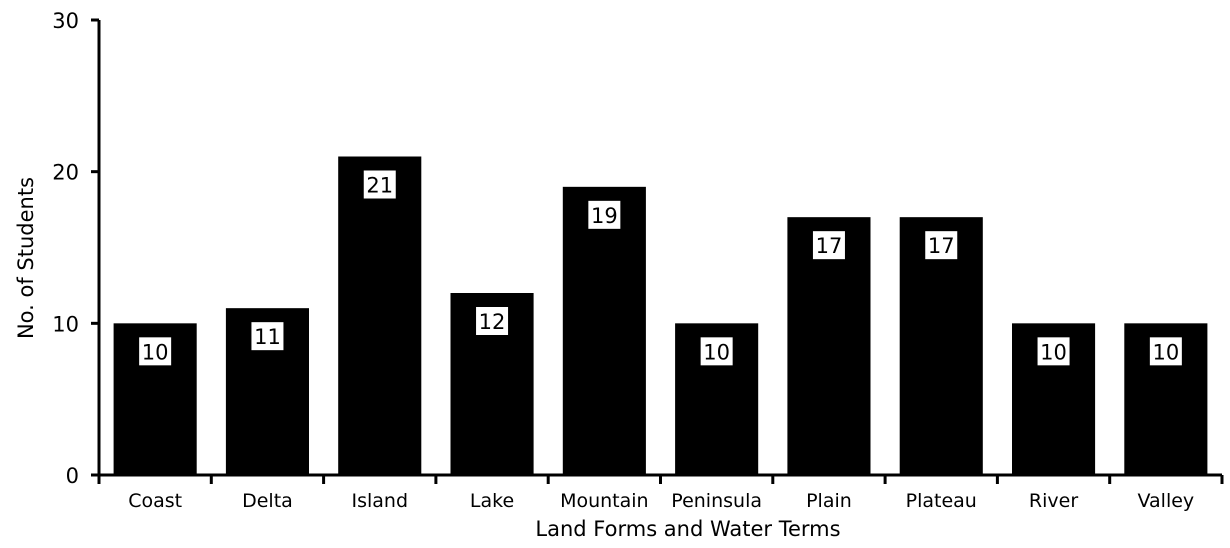 The image size is (1230, 548). Describe the element at coordinates (941, 501) in the screenshot. I see `x-category-label: Plateau` at that location.